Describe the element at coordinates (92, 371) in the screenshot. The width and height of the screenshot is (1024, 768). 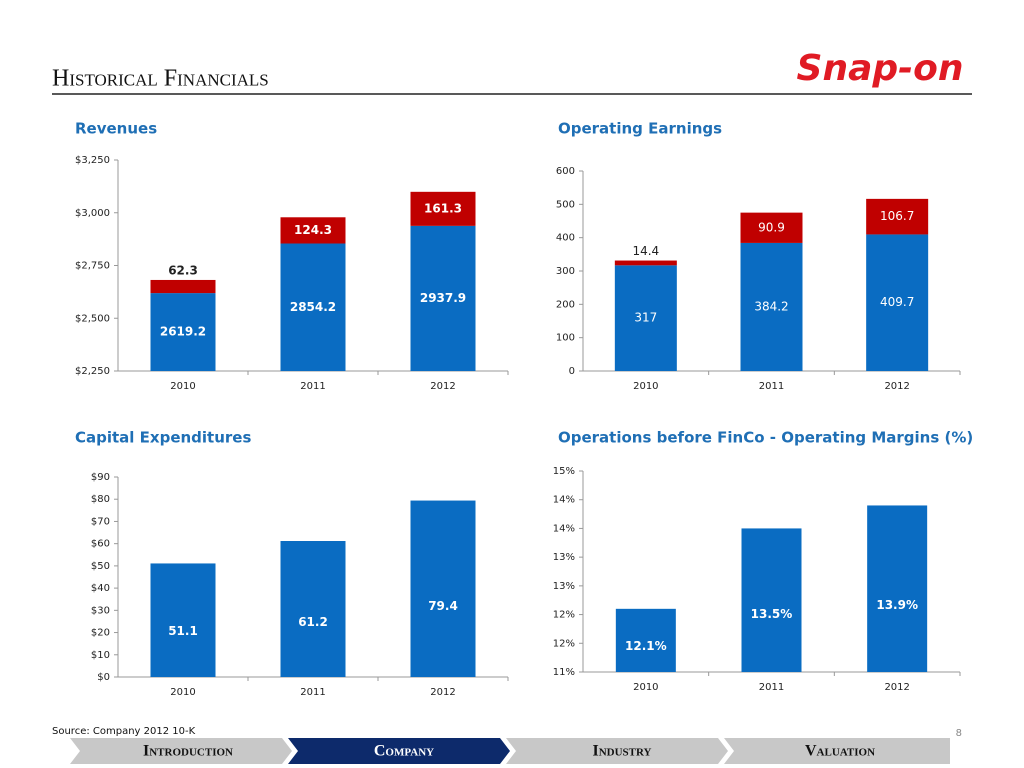
I see `y-tick-label: $2,250` at that location.